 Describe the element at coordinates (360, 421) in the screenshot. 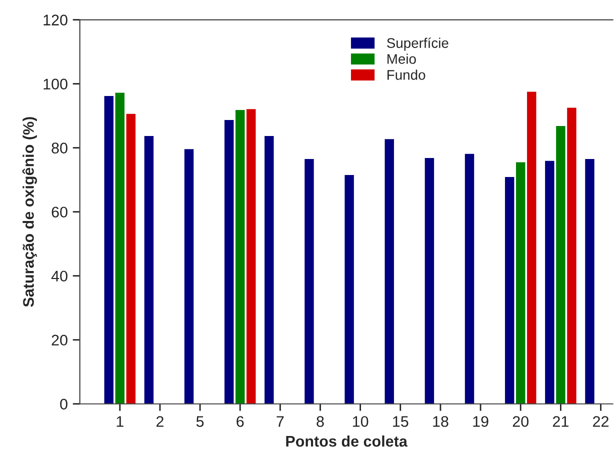

I see `x-tick-label: 10` at that location.